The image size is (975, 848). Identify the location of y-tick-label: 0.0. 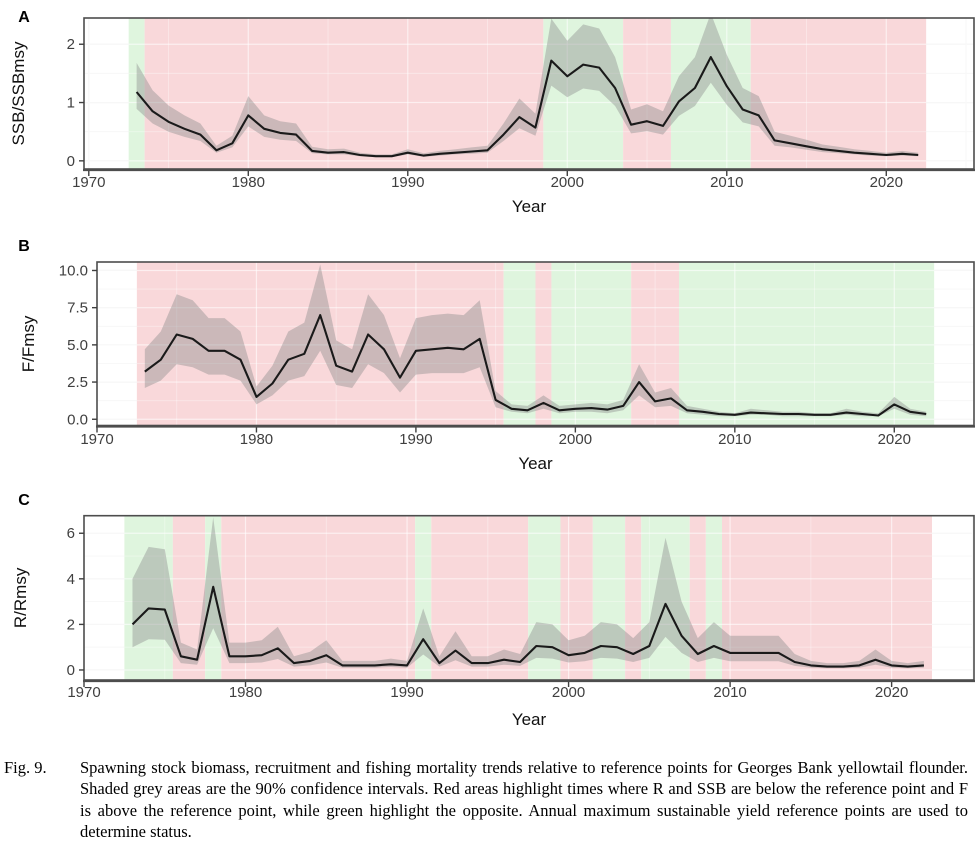
(77, 419).